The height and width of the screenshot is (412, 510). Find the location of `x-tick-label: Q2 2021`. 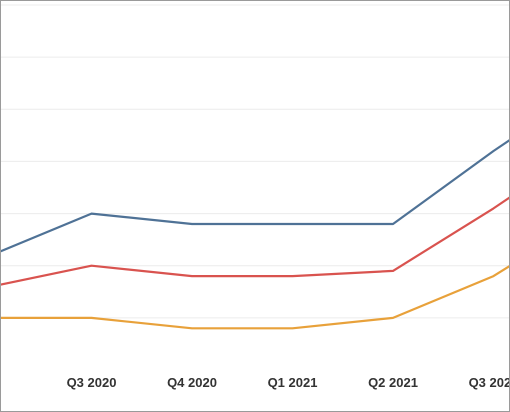

x-tick-label: Q2 2021 is located at coordinates (393, 382).